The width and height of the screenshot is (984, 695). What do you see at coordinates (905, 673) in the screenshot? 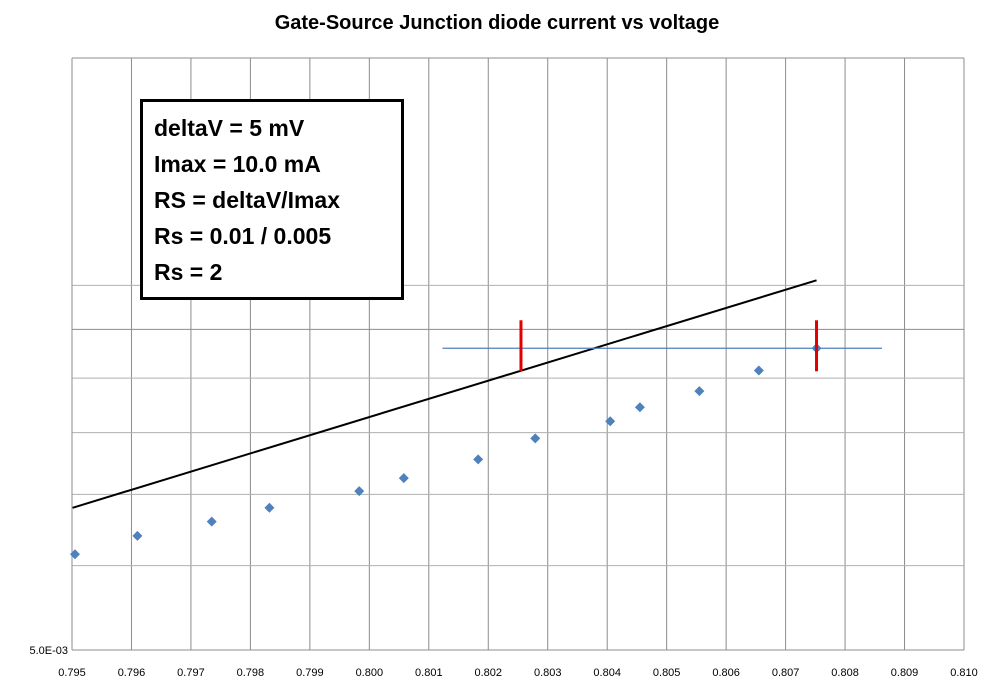
I see `x-tick-label: 0.809` at bounding box center [905, 673].